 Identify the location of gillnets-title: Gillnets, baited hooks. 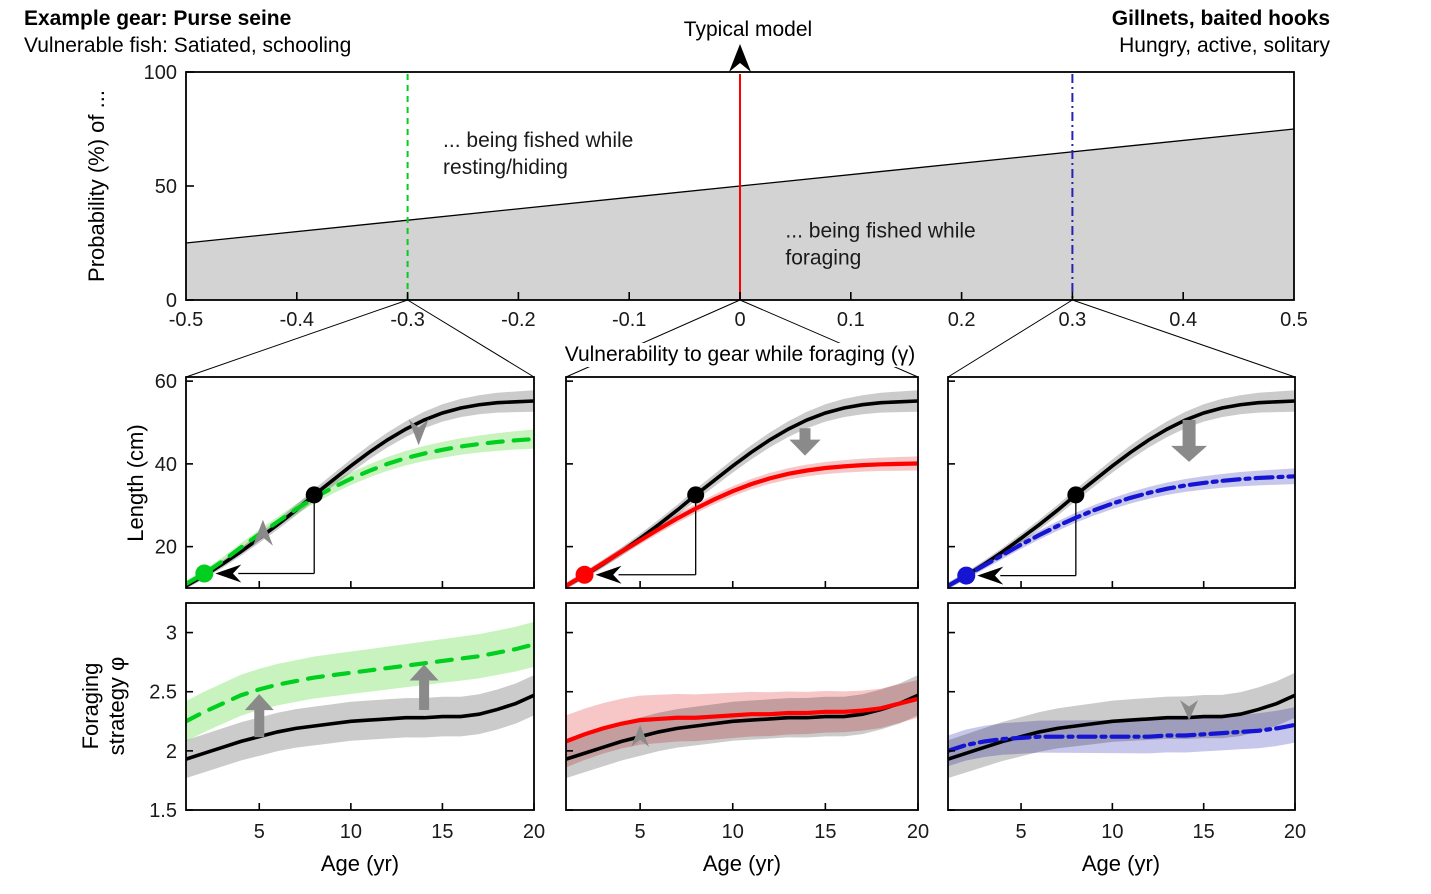
(1220, 18).